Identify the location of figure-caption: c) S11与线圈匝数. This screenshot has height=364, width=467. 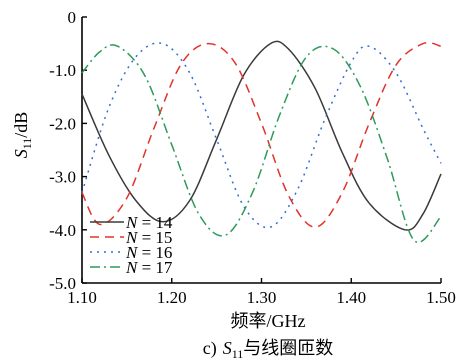
(268, 349).